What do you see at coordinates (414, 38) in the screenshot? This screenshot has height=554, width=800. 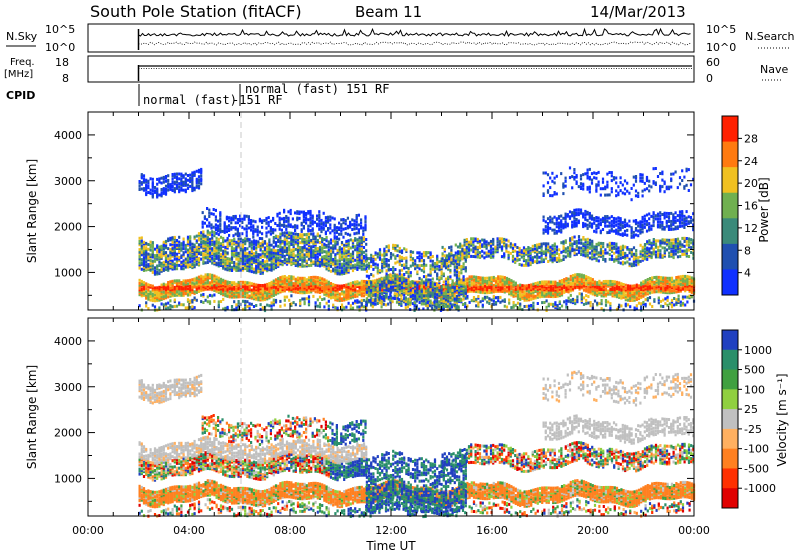 I see `nsky-trace` at bounding box center [414, 38].